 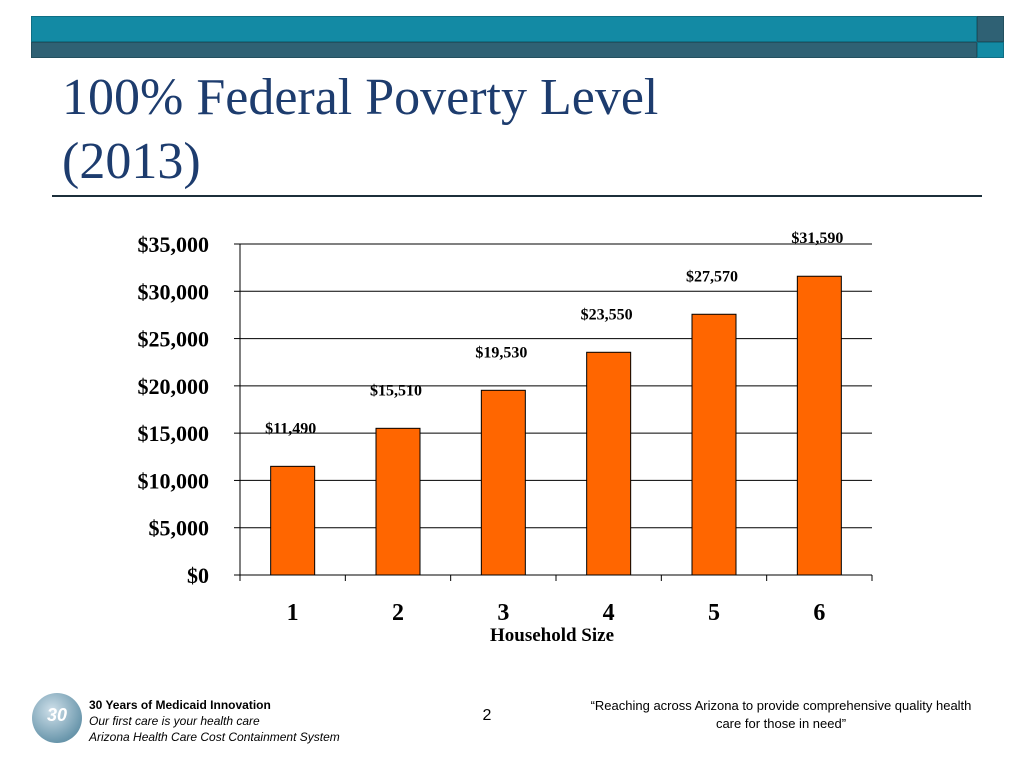 What do you see at coordinates (180, 705) in the screenshot?
I see `footer-line1: 30 Years of Medicaid Innovation` at bounding box center [180, 705].